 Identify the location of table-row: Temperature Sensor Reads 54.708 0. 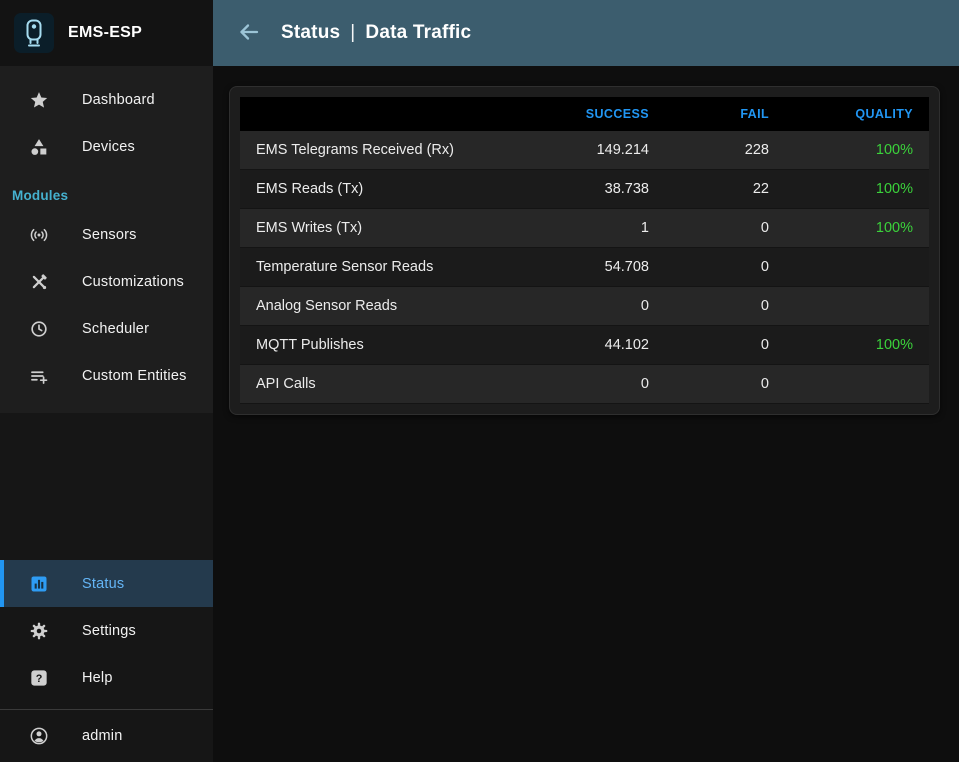
(584, 267).